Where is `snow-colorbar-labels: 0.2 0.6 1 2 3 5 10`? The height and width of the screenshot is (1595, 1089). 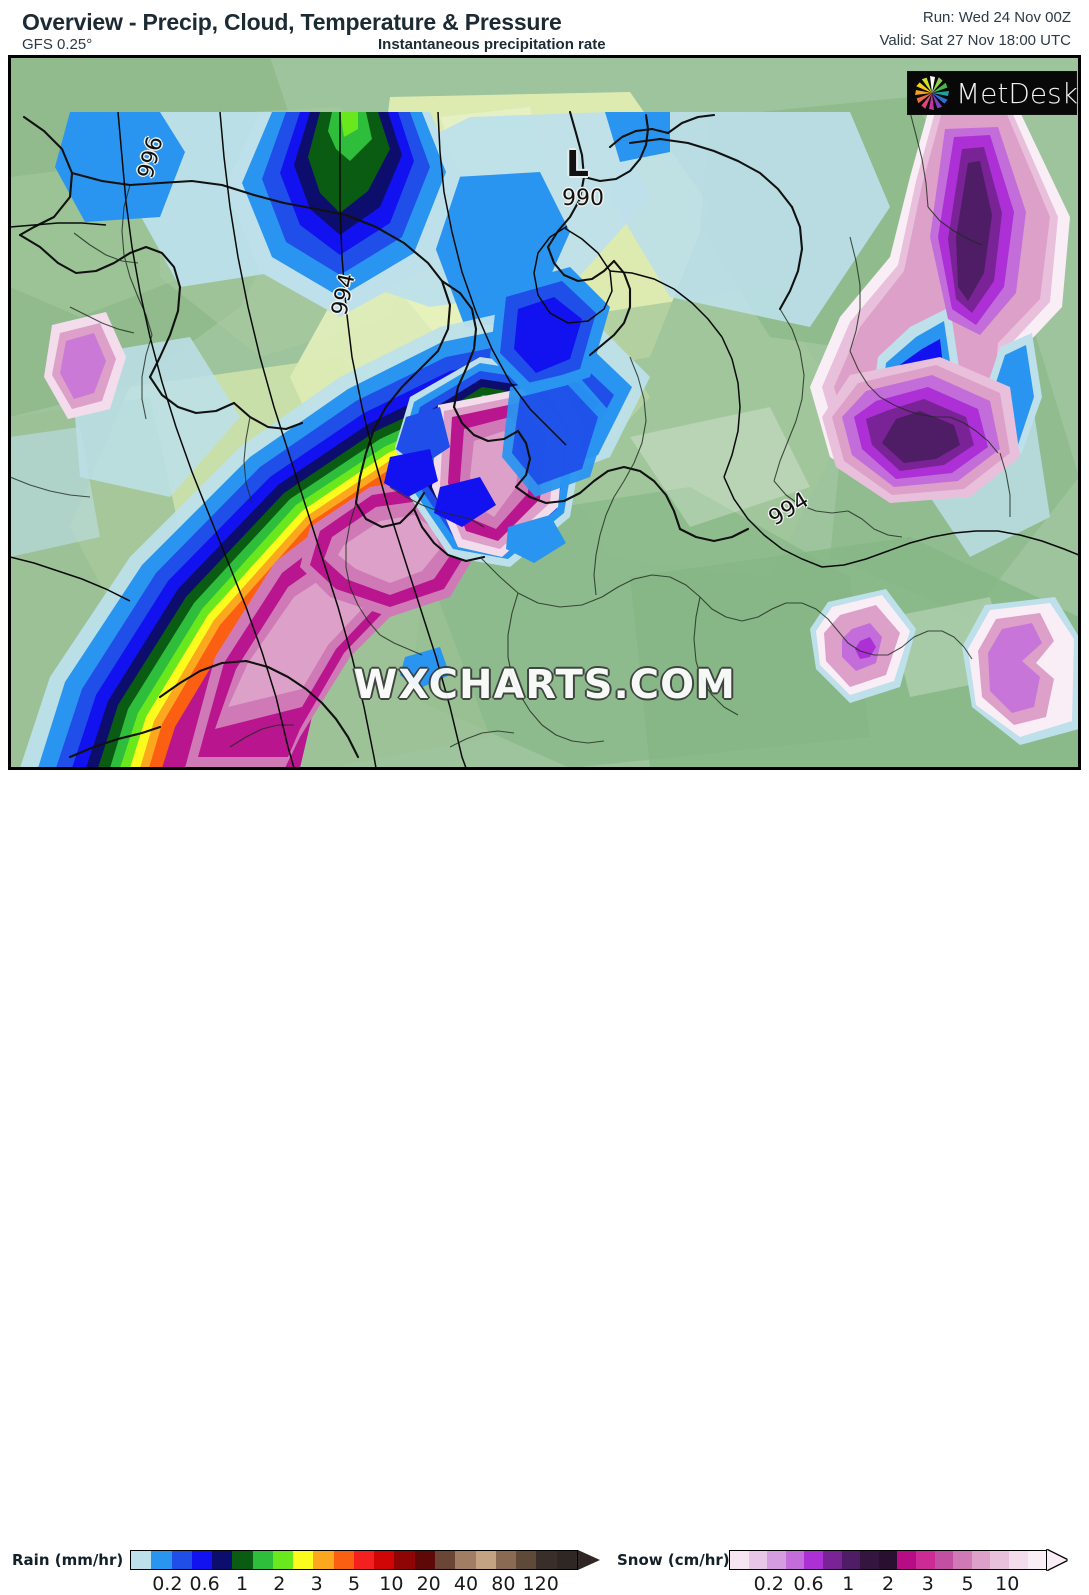
snow-colorbar-labels: 0.2 0.6 1 2 3 5 10 is located at coordinates (888, 1584).